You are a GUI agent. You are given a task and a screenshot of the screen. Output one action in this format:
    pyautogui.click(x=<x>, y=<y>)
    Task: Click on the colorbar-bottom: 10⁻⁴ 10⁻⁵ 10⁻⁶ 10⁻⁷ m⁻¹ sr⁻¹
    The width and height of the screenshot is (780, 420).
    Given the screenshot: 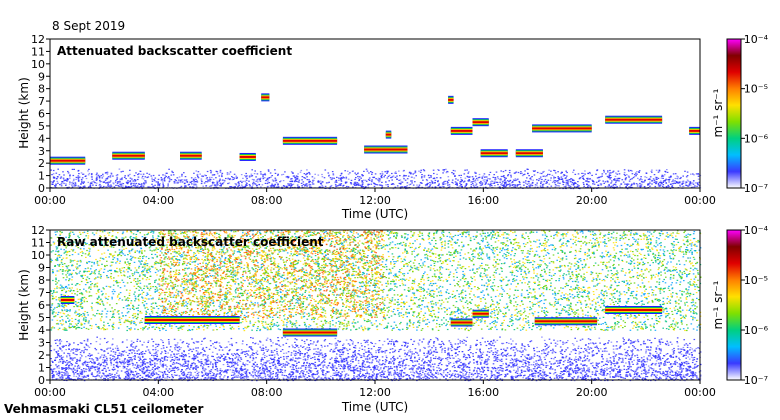 What is the action you would take?
    pyautogui.click(x=740, y=305)
    